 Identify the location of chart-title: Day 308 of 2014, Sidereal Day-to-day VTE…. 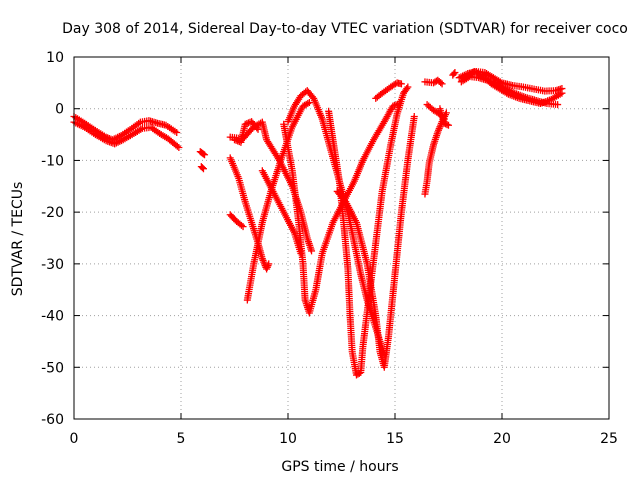
(345, 29).